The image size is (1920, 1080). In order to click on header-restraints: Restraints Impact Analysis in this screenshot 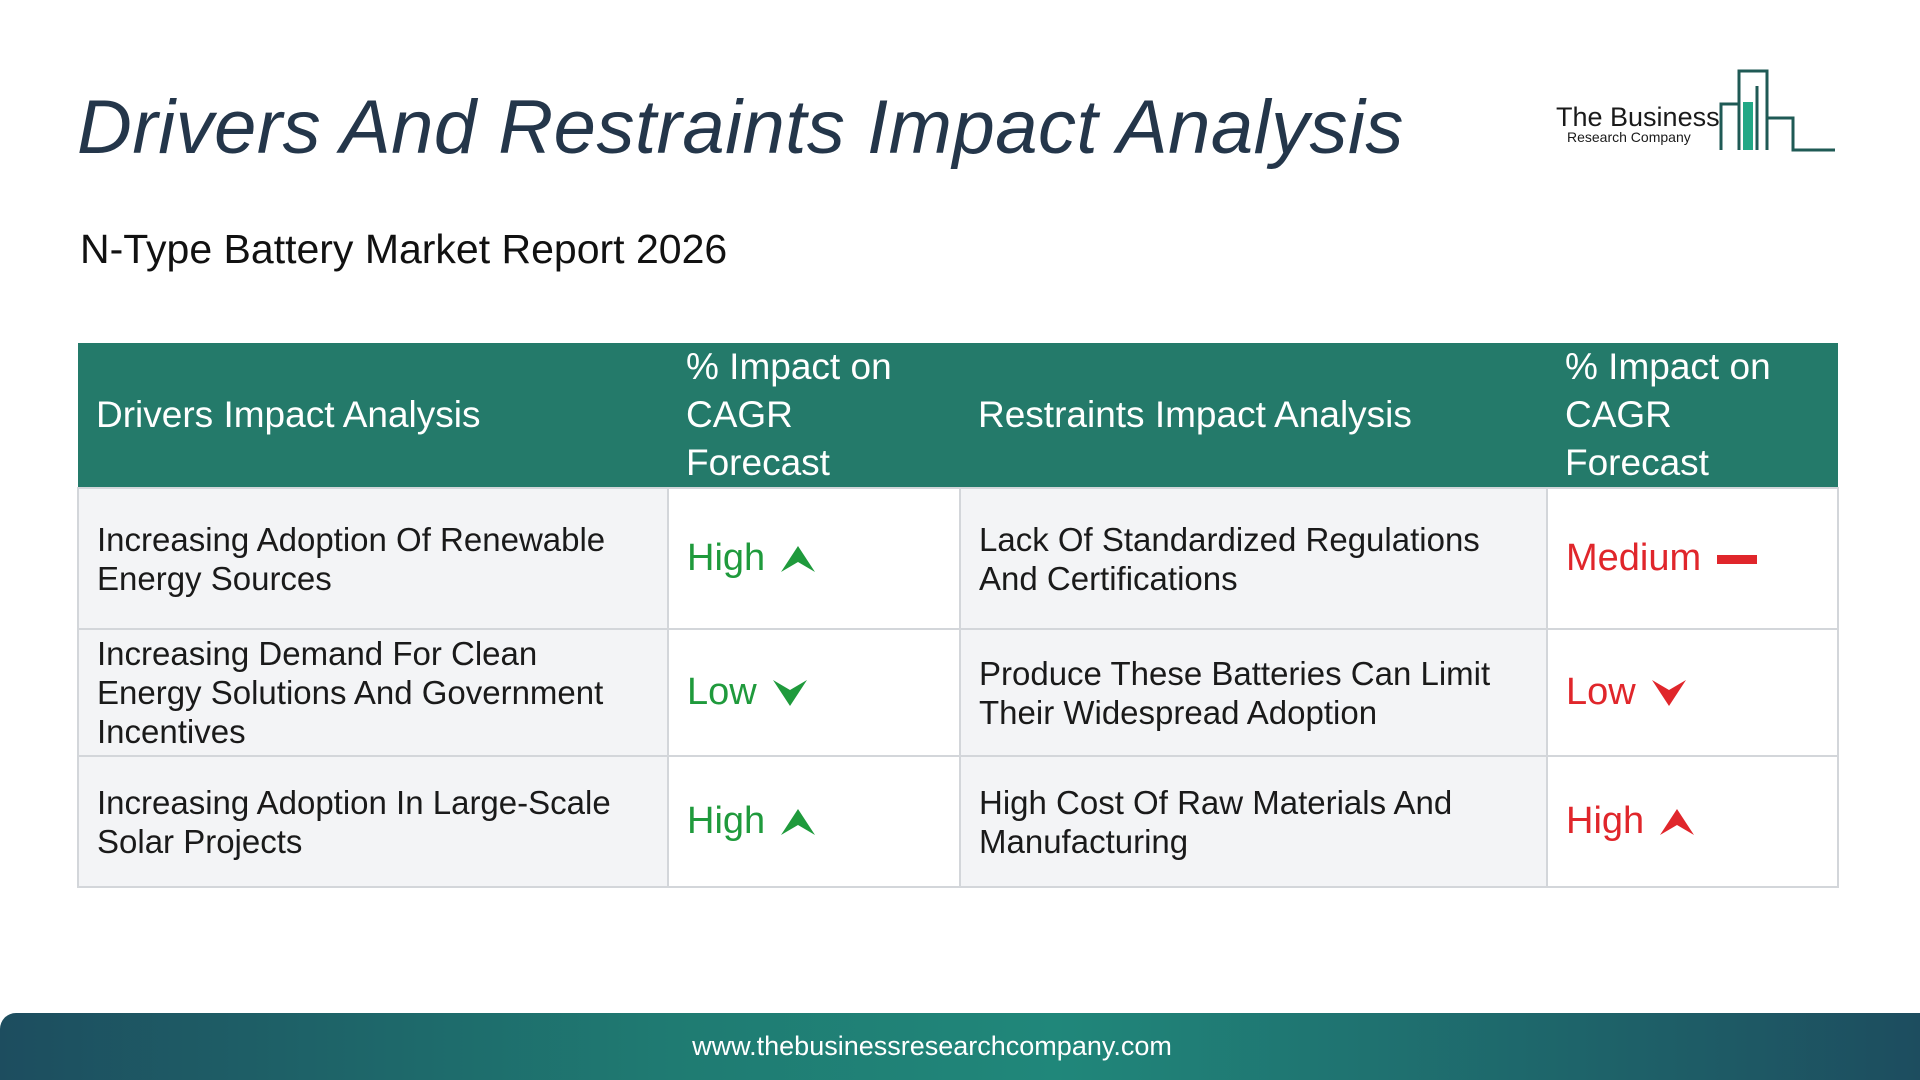, I will do `click(1253, 415)`.